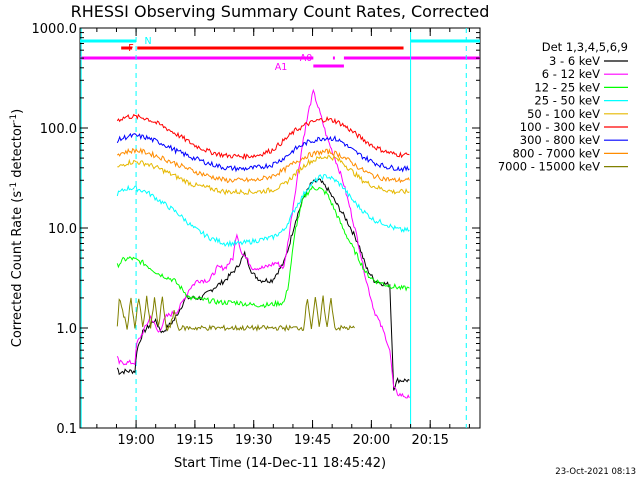 This screenshot has height=480, width=640. I want to click on timestamp: 23-Oct-2021 08:13, so click(595, 472).